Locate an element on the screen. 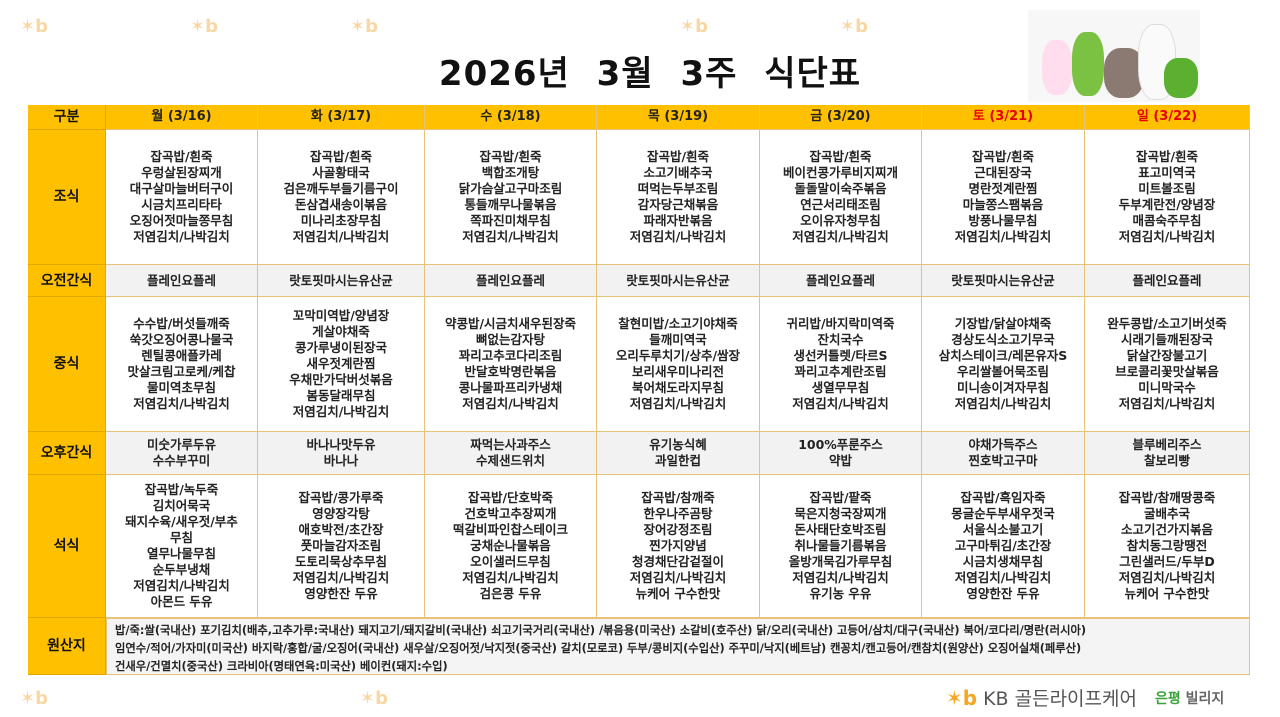 The width and height of the screenshot is (1280, 717). day-header: 금 (3/20) is located at coordinates (841, 117).